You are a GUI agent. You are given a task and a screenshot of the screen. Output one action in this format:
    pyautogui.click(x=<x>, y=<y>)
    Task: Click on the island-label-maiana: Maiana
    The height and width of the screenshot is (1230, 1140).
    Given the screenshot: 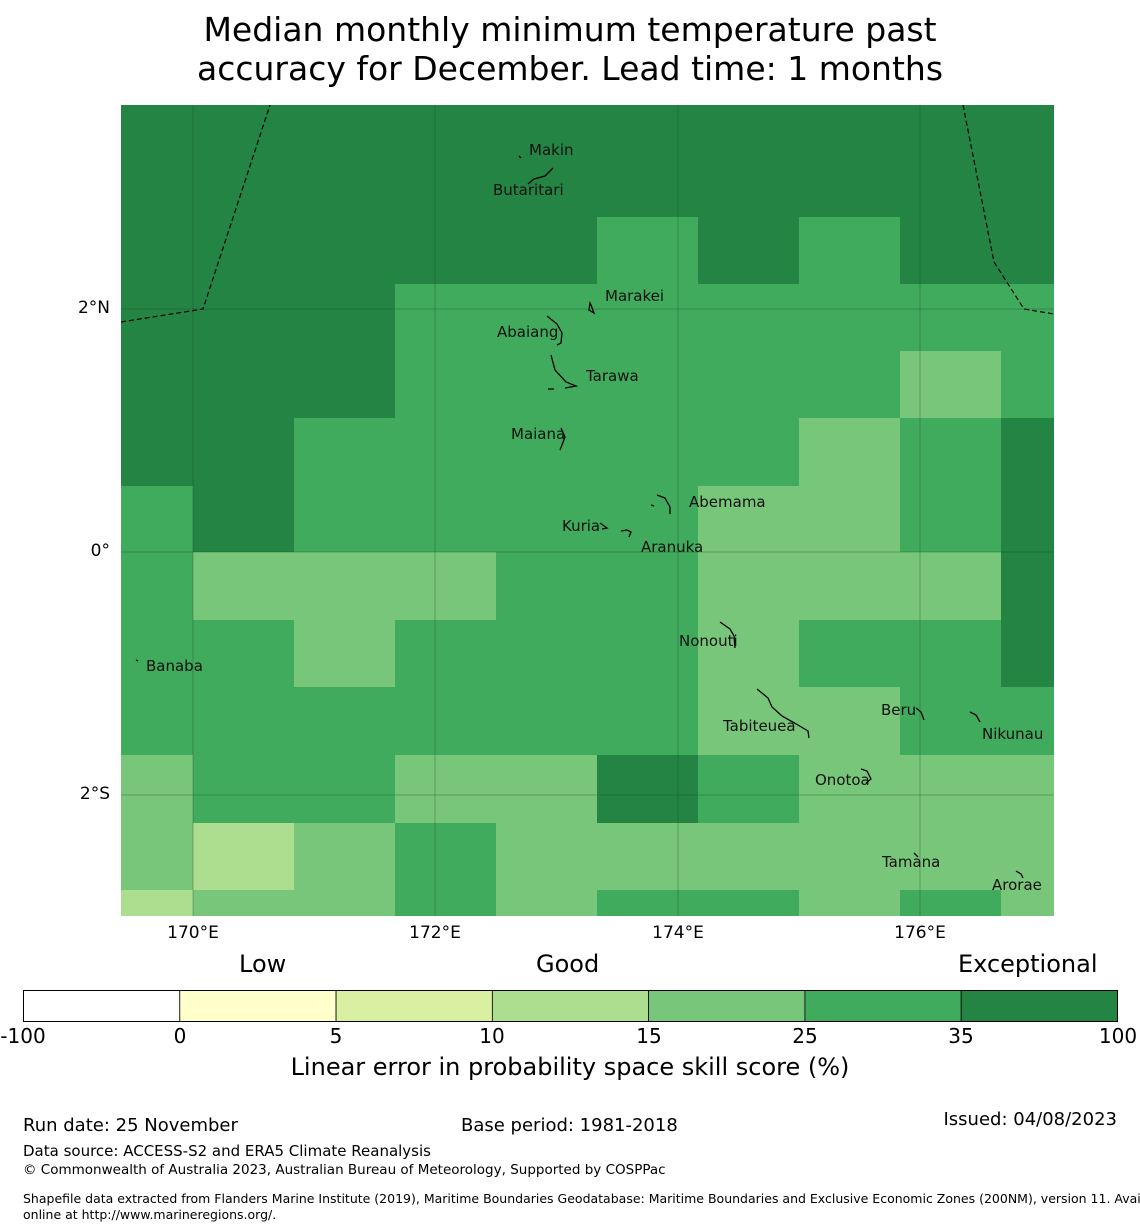 What is the action you would take?
    pyautogui.click(x=538, y=434)
    